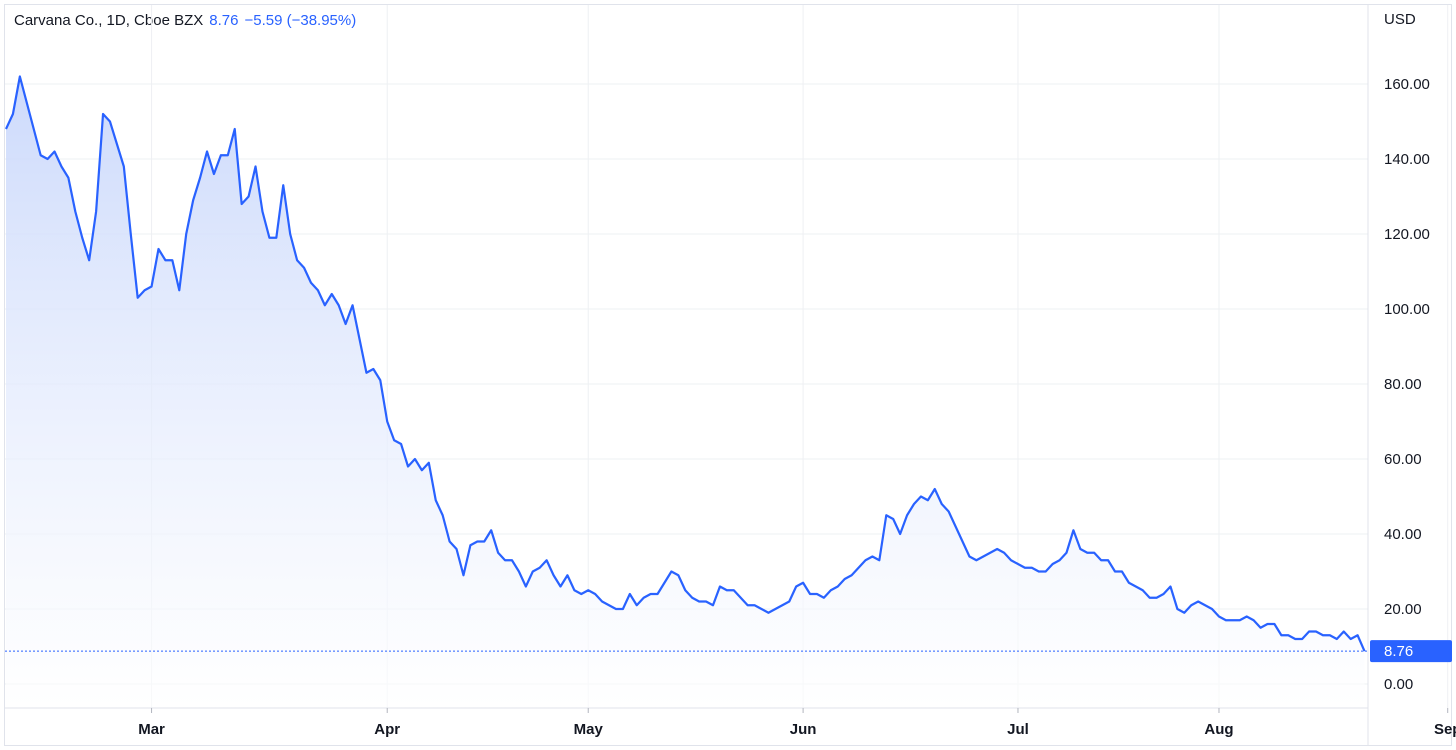 This screenshot has width=1456, height=750. I want to click on last-price-badge: 8.76, so click(1411, 651).